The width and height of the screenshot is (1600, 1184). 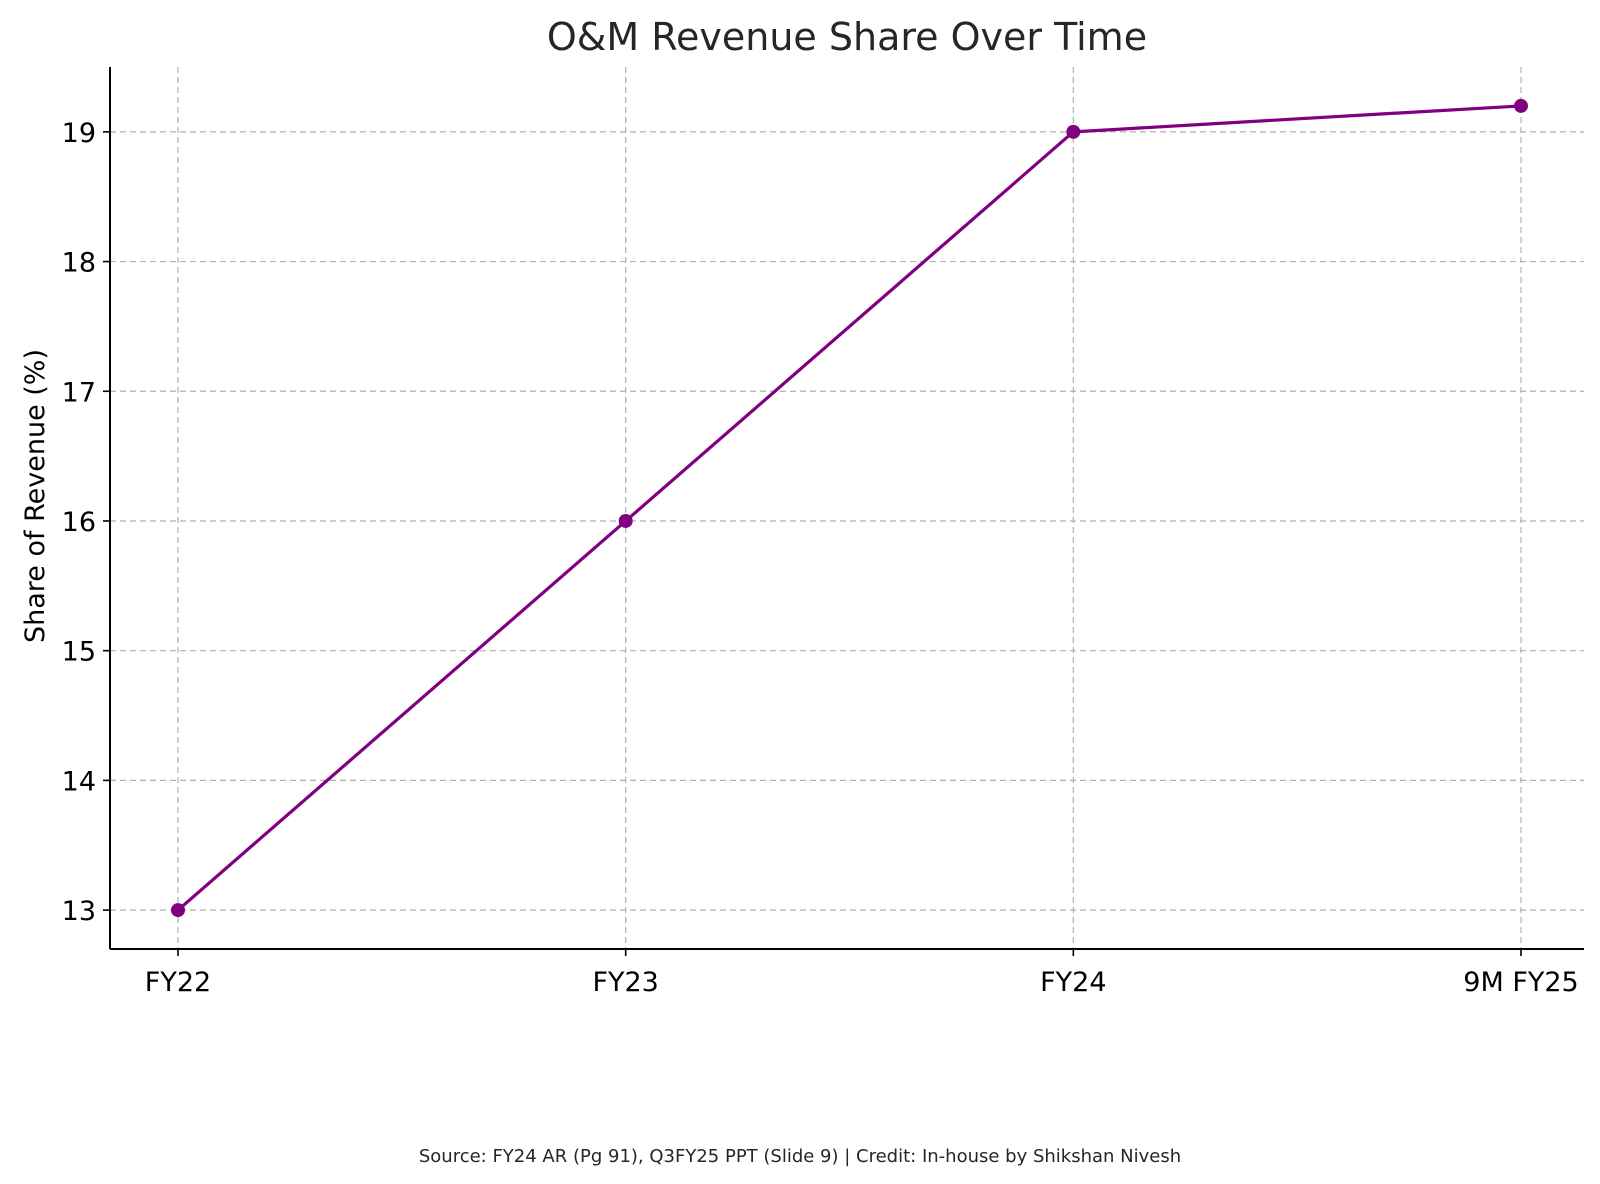 What do you see at coordinates (625, 982) in the screenshot?
I see `x-tick-label: FY23` at bounding box center [625, 982].